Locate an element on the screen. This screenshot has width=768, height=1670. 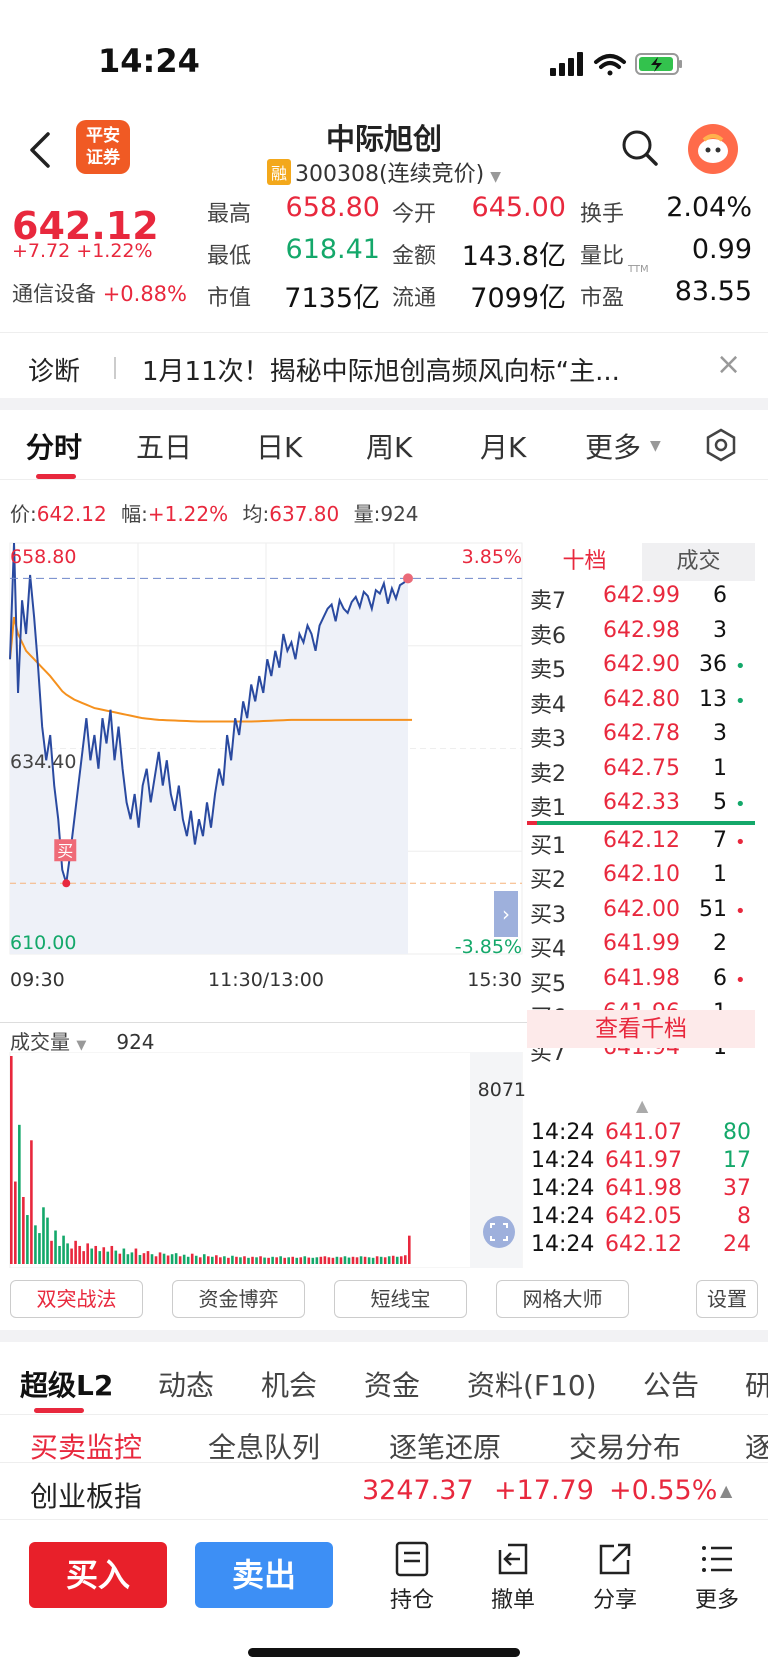
home-indicator is located at coordinates (384, 1652).